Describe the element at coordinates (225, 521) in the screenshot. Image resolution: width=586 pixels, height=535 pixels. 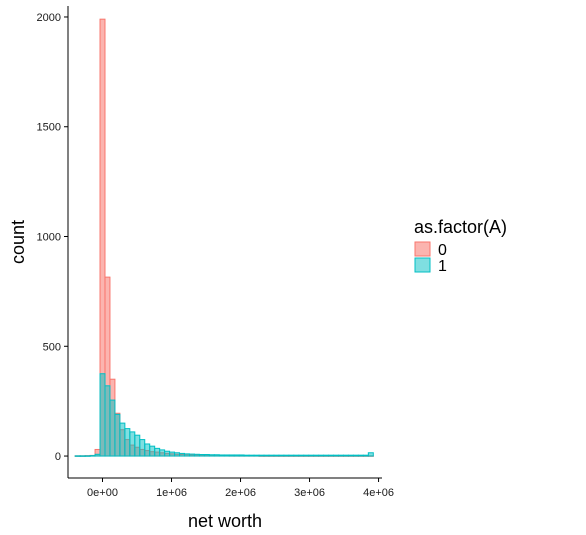
I see `x-axis-title: net worth` at that location.